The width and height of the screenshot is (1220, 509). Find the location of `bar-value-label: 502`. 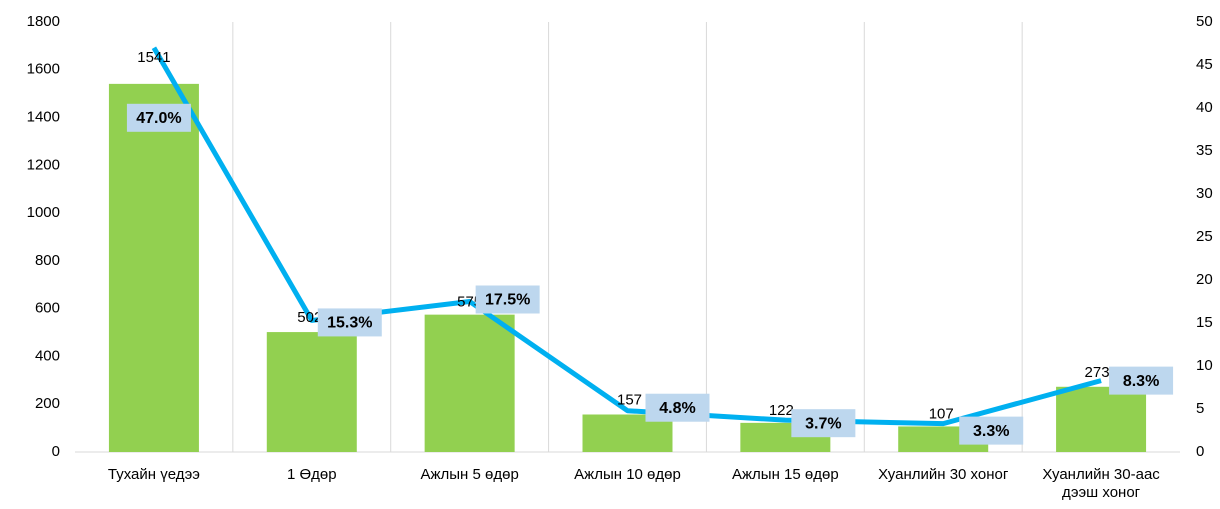

bar-value-label: 502 is located at coordinates (309, 317).